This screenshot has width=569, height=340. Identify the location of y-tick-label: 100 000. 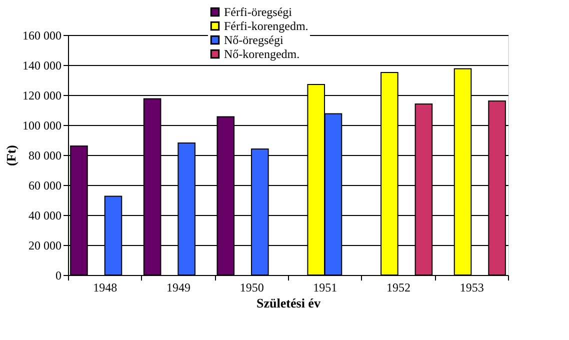
(42, 125).